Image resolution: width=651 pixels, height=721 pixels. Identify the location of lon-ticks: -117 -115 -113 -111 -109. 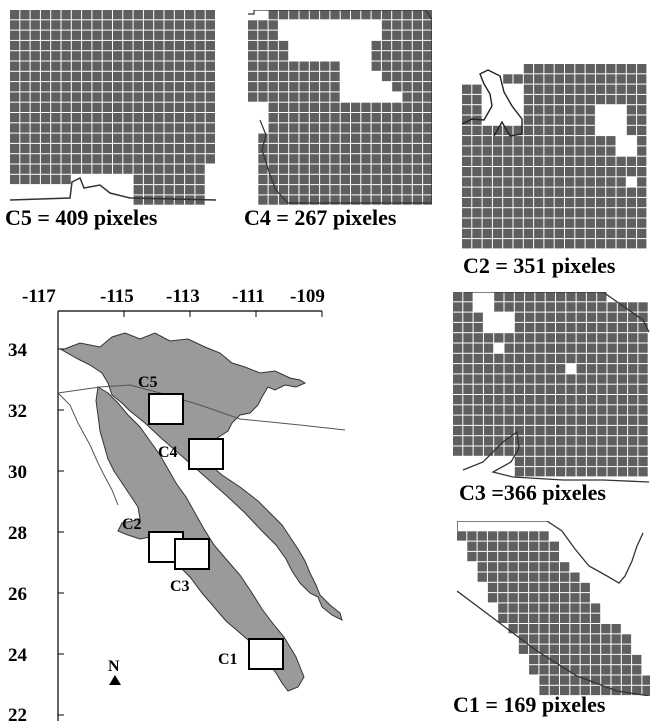
(173, 301).